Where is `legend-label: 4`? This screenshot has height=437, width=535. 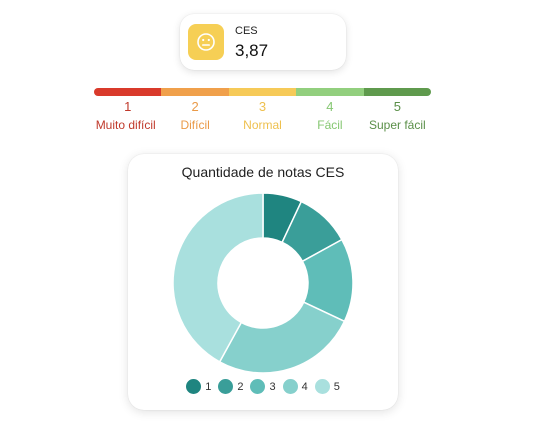 legend-label: 4 is located at coordinates (304, 386).